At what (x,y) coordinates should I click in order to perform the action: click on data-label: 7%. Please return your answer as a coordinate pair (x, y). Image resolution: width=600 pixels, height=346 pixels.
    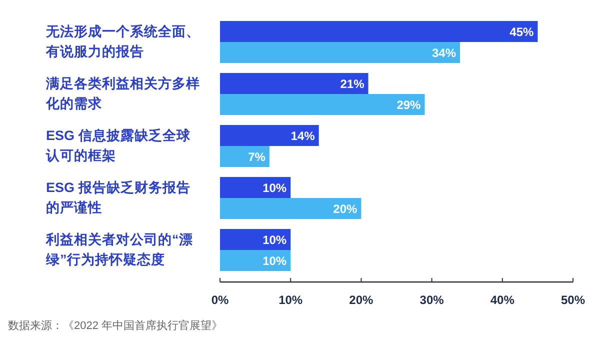
    Looking at the image, I should click on (257, 157).